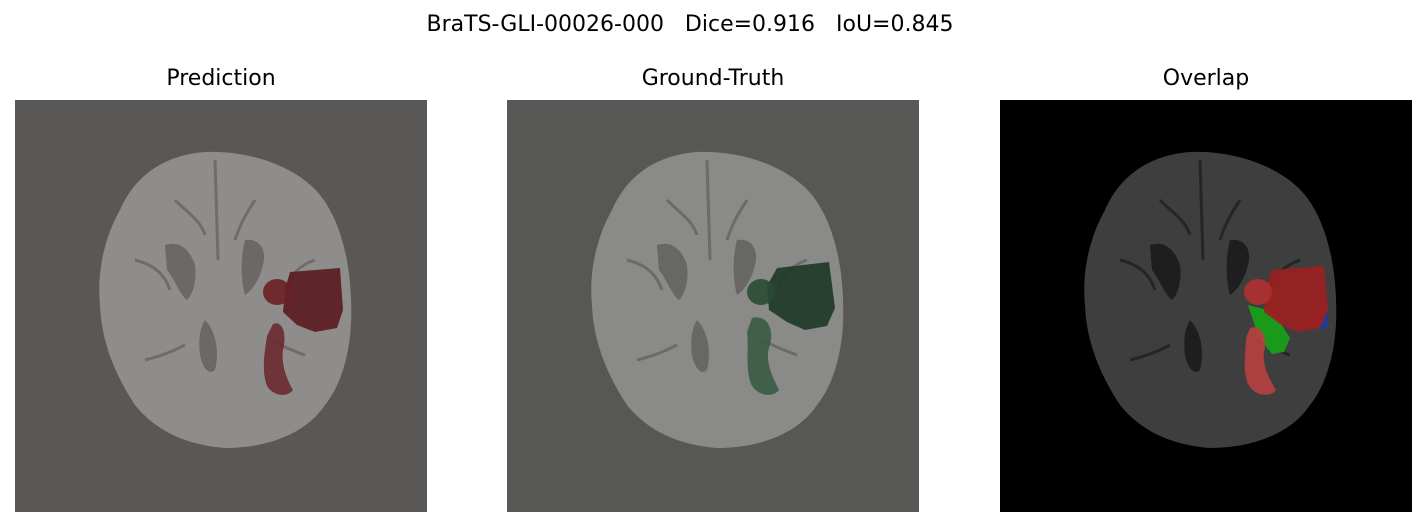 The image size is (1425, 526). Describe the element at coordinates (277, 292) in the screenshot. I see `prediction-tumor-blob` at that location.